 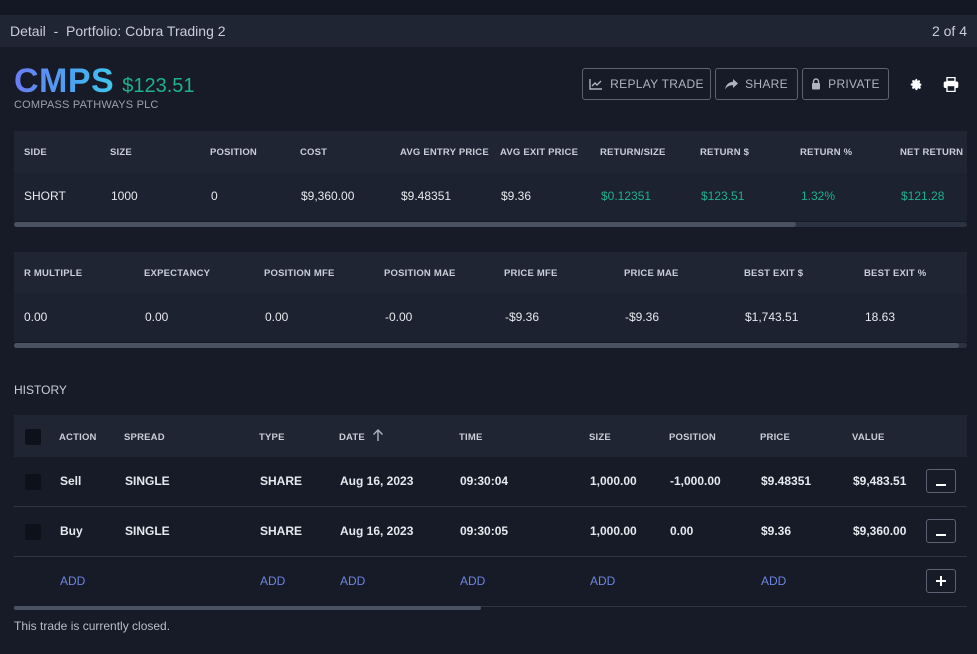 What do you see at coordinates (45, 196) in the screenshot?
I see `val-side: SHORT` at bounding box center [45, 196].